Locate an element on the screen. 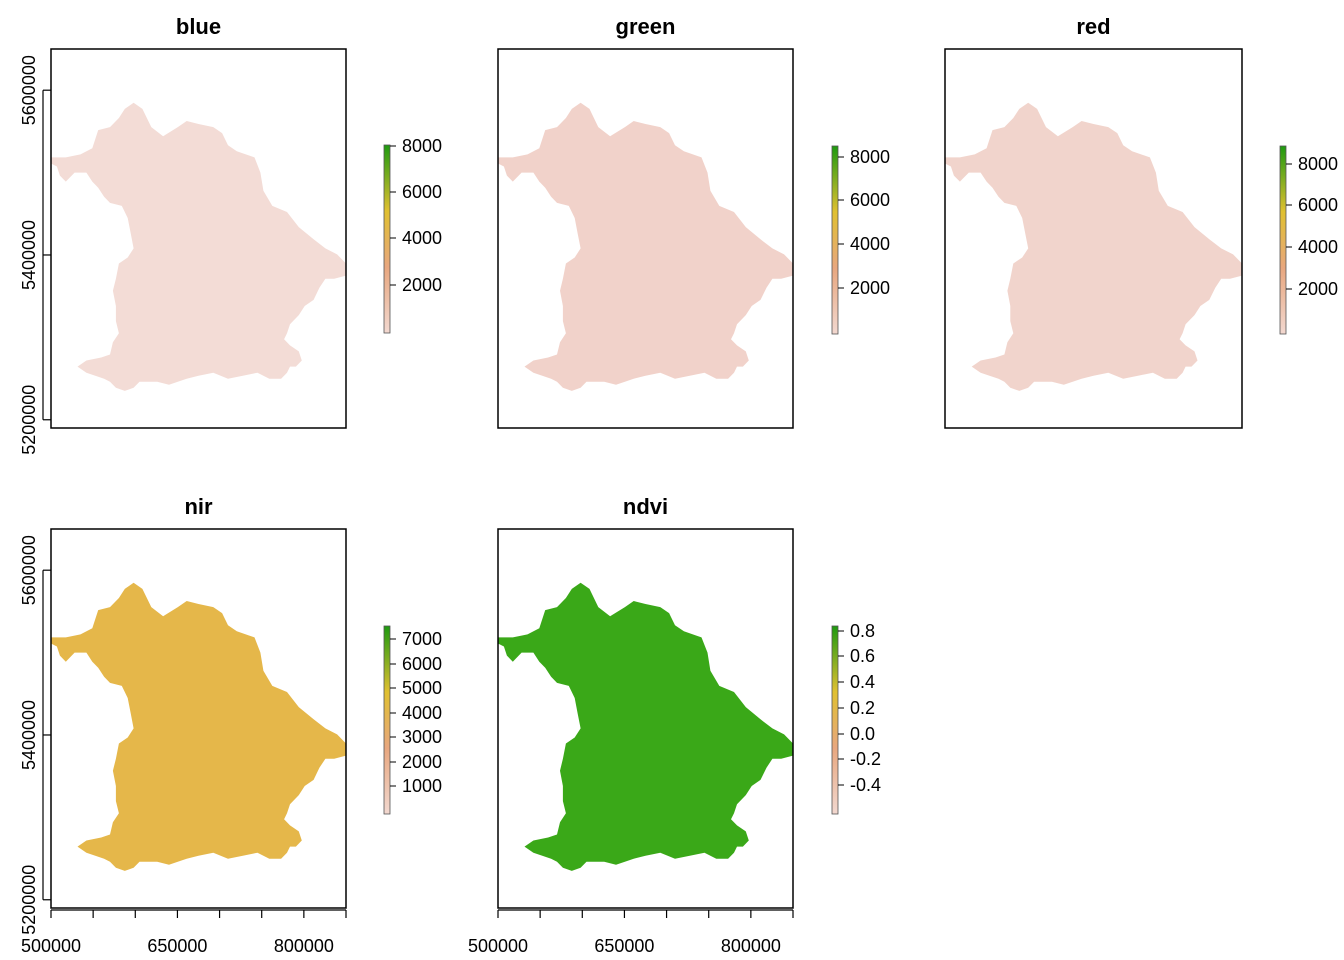 The image size is (1344, 960). legend-label: 0.6 is located at coordinates (862, 656).